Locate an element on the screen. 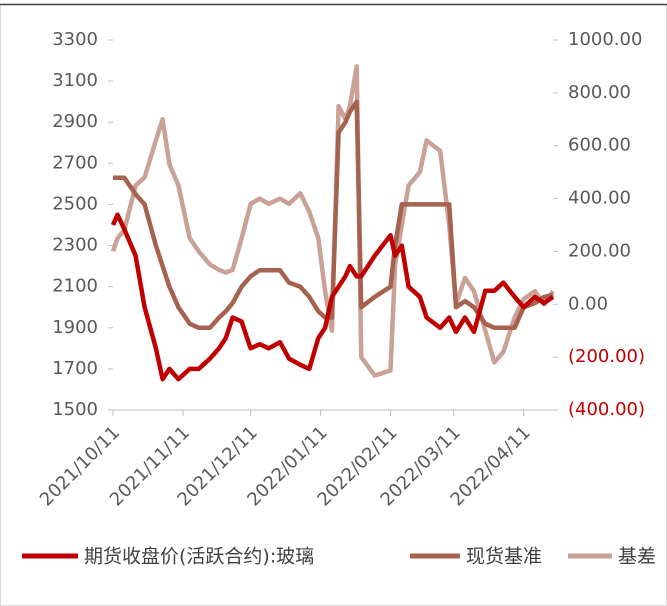  y-tick-label: 2500 is located at coordinates (75, 203).